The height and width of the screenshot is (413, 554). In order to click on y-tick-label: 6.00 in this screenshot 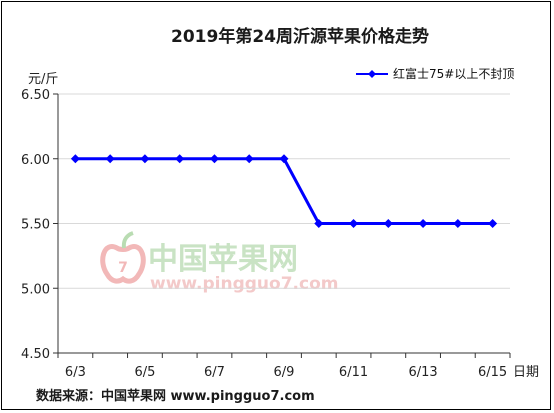, I will do `click(35, 160)`.